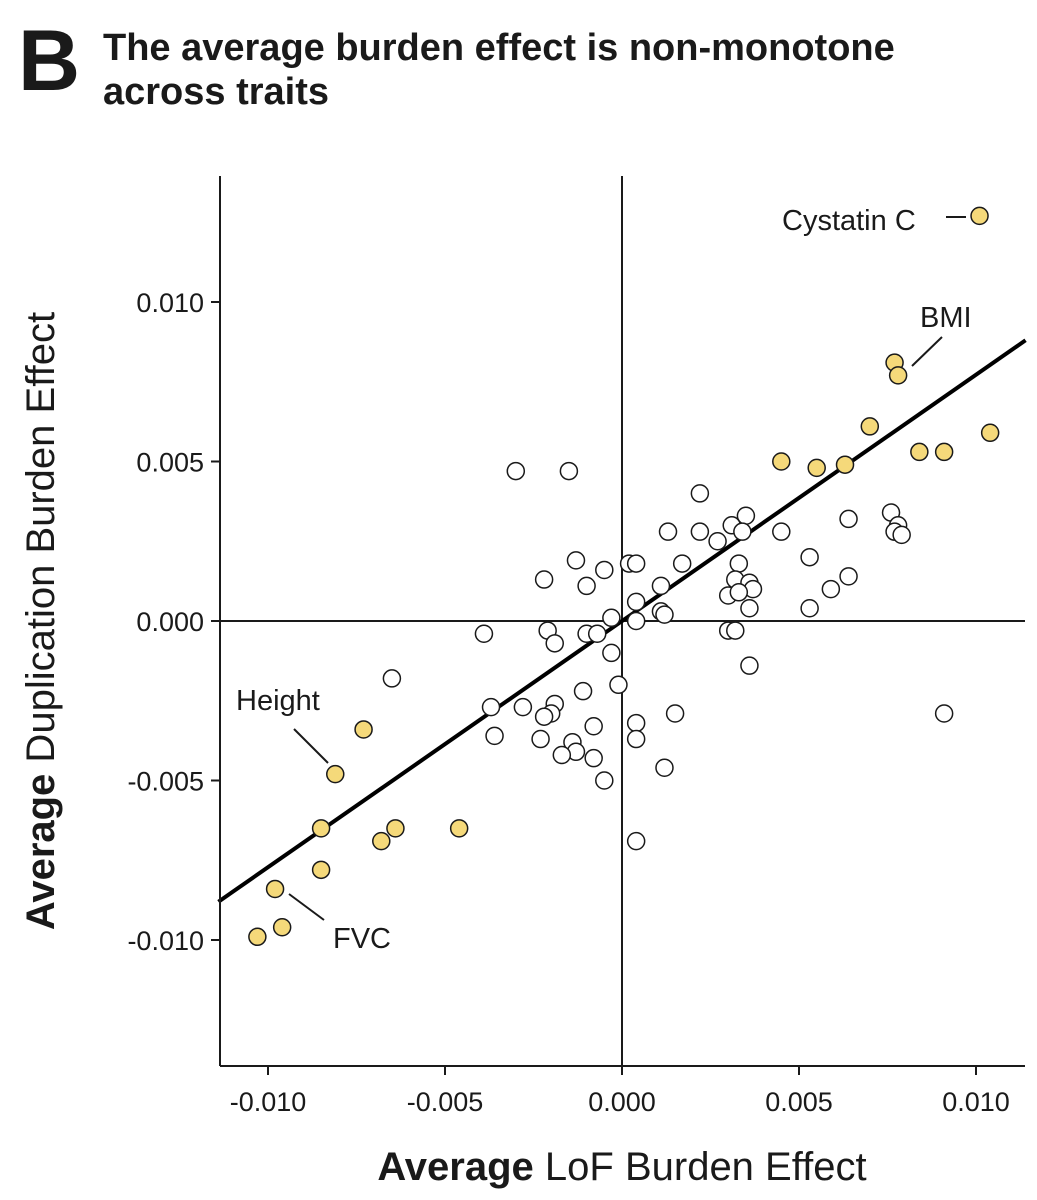 This screenshot has width=1037, height=1200. What do you see at coordinates (455, 1167) in the screenshot?
I see `x-axis-label-bold: Average` at bounding box center [455, 1167].